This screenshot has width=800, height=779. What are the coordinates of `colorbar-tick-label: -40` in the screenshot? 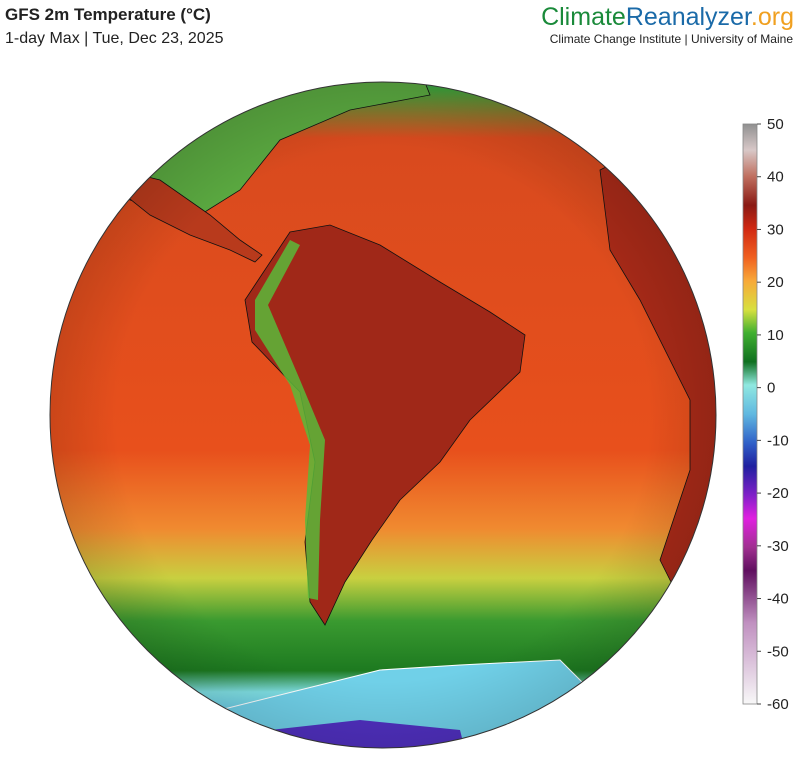 It's located at (778, 599).